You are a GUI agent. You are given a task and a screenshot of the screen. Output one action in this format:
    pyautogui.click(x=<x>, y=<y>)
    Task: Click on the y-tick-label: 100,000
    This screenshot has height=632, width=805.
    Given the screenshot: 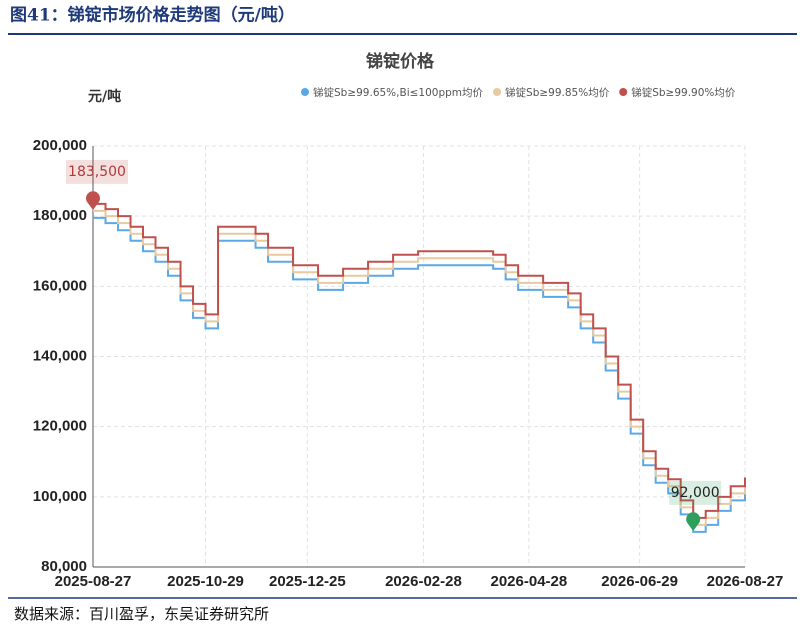 What is the action you would take?
    pyautogui.click(x=60, y=496)
    